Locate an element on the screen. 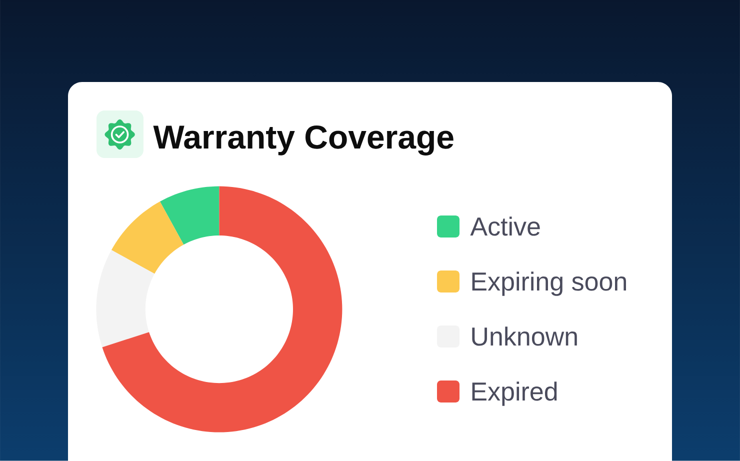 The height and width of the screenshot is (461, 740). legend-label: Unknown is located at coordinates (524, 336).